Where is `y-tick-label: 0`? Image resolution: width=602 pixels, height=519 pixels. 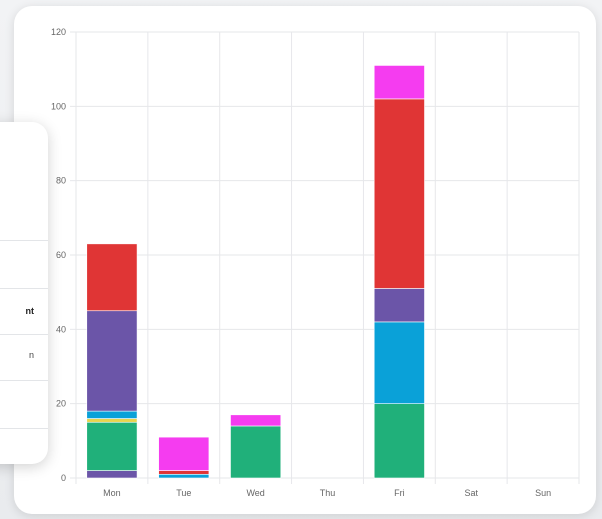 y-tick-label: 0 is located at coordinates (63, 478).